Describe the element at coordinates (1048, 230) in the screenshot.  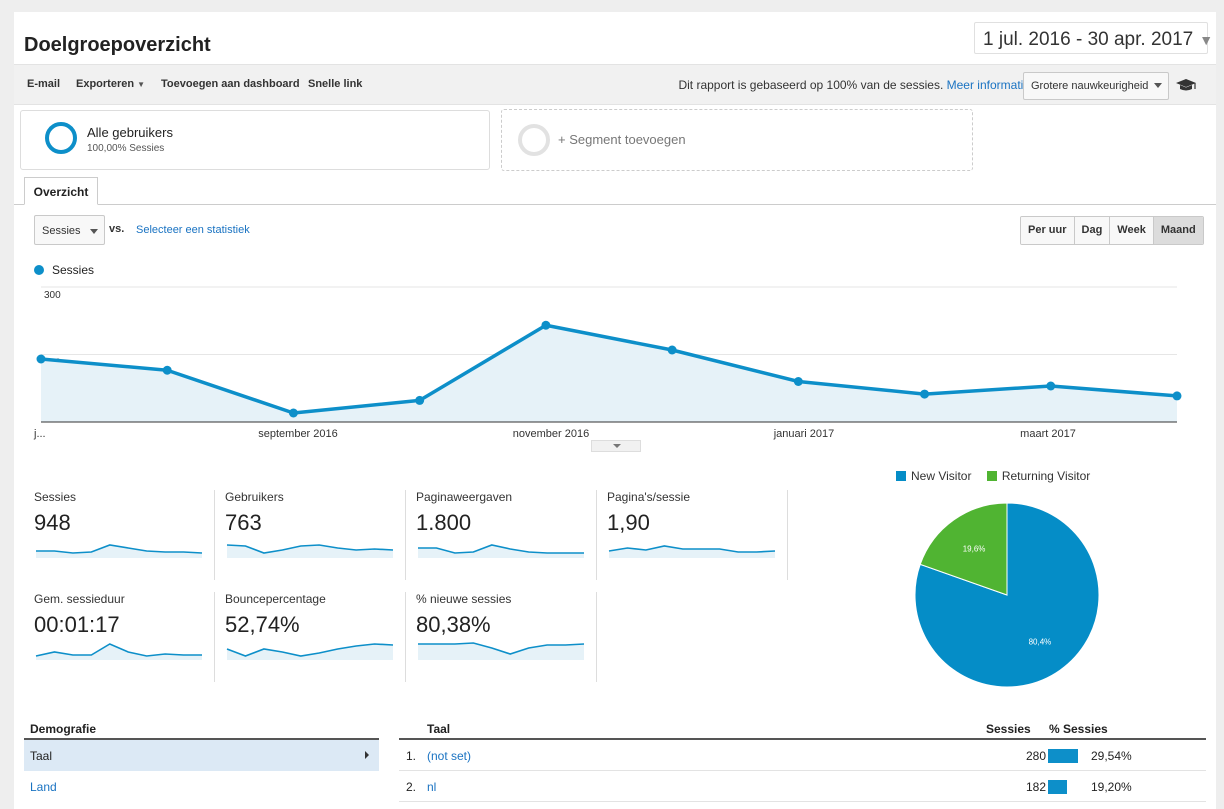
I see `period-hourly-button: Per uur` at that location.